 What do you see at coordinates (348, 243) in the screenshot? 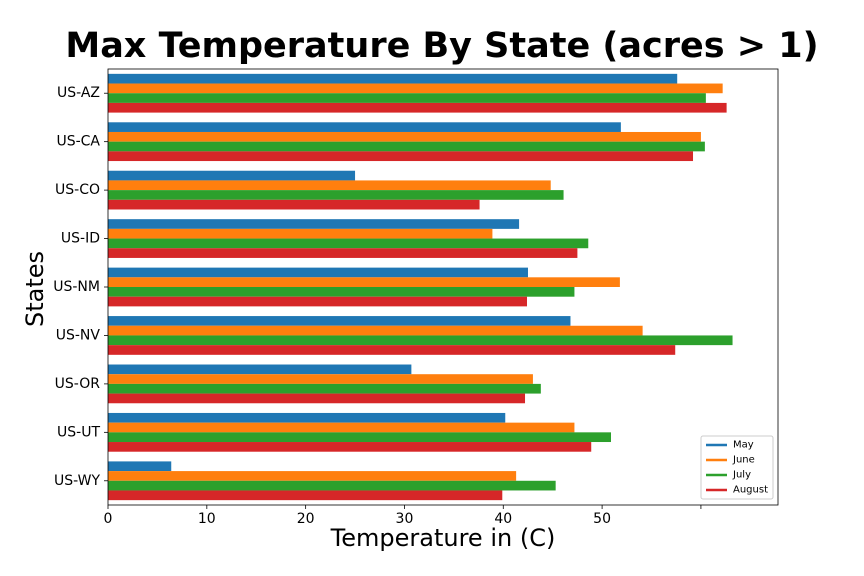
I see `bar-us-id-july` at bounding box center [348, 243].